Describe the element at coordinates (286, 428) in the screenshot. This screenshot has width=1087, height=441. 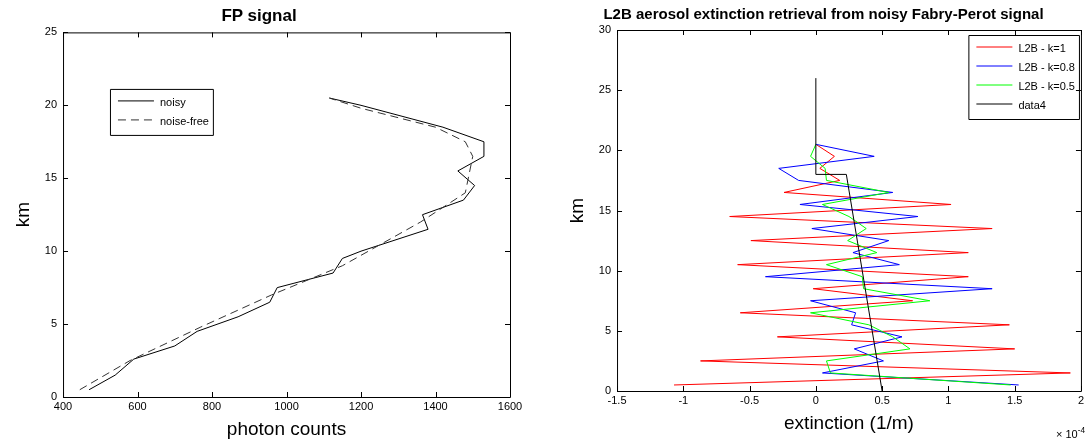
I see `x-axis-title: photon counts` at that location.